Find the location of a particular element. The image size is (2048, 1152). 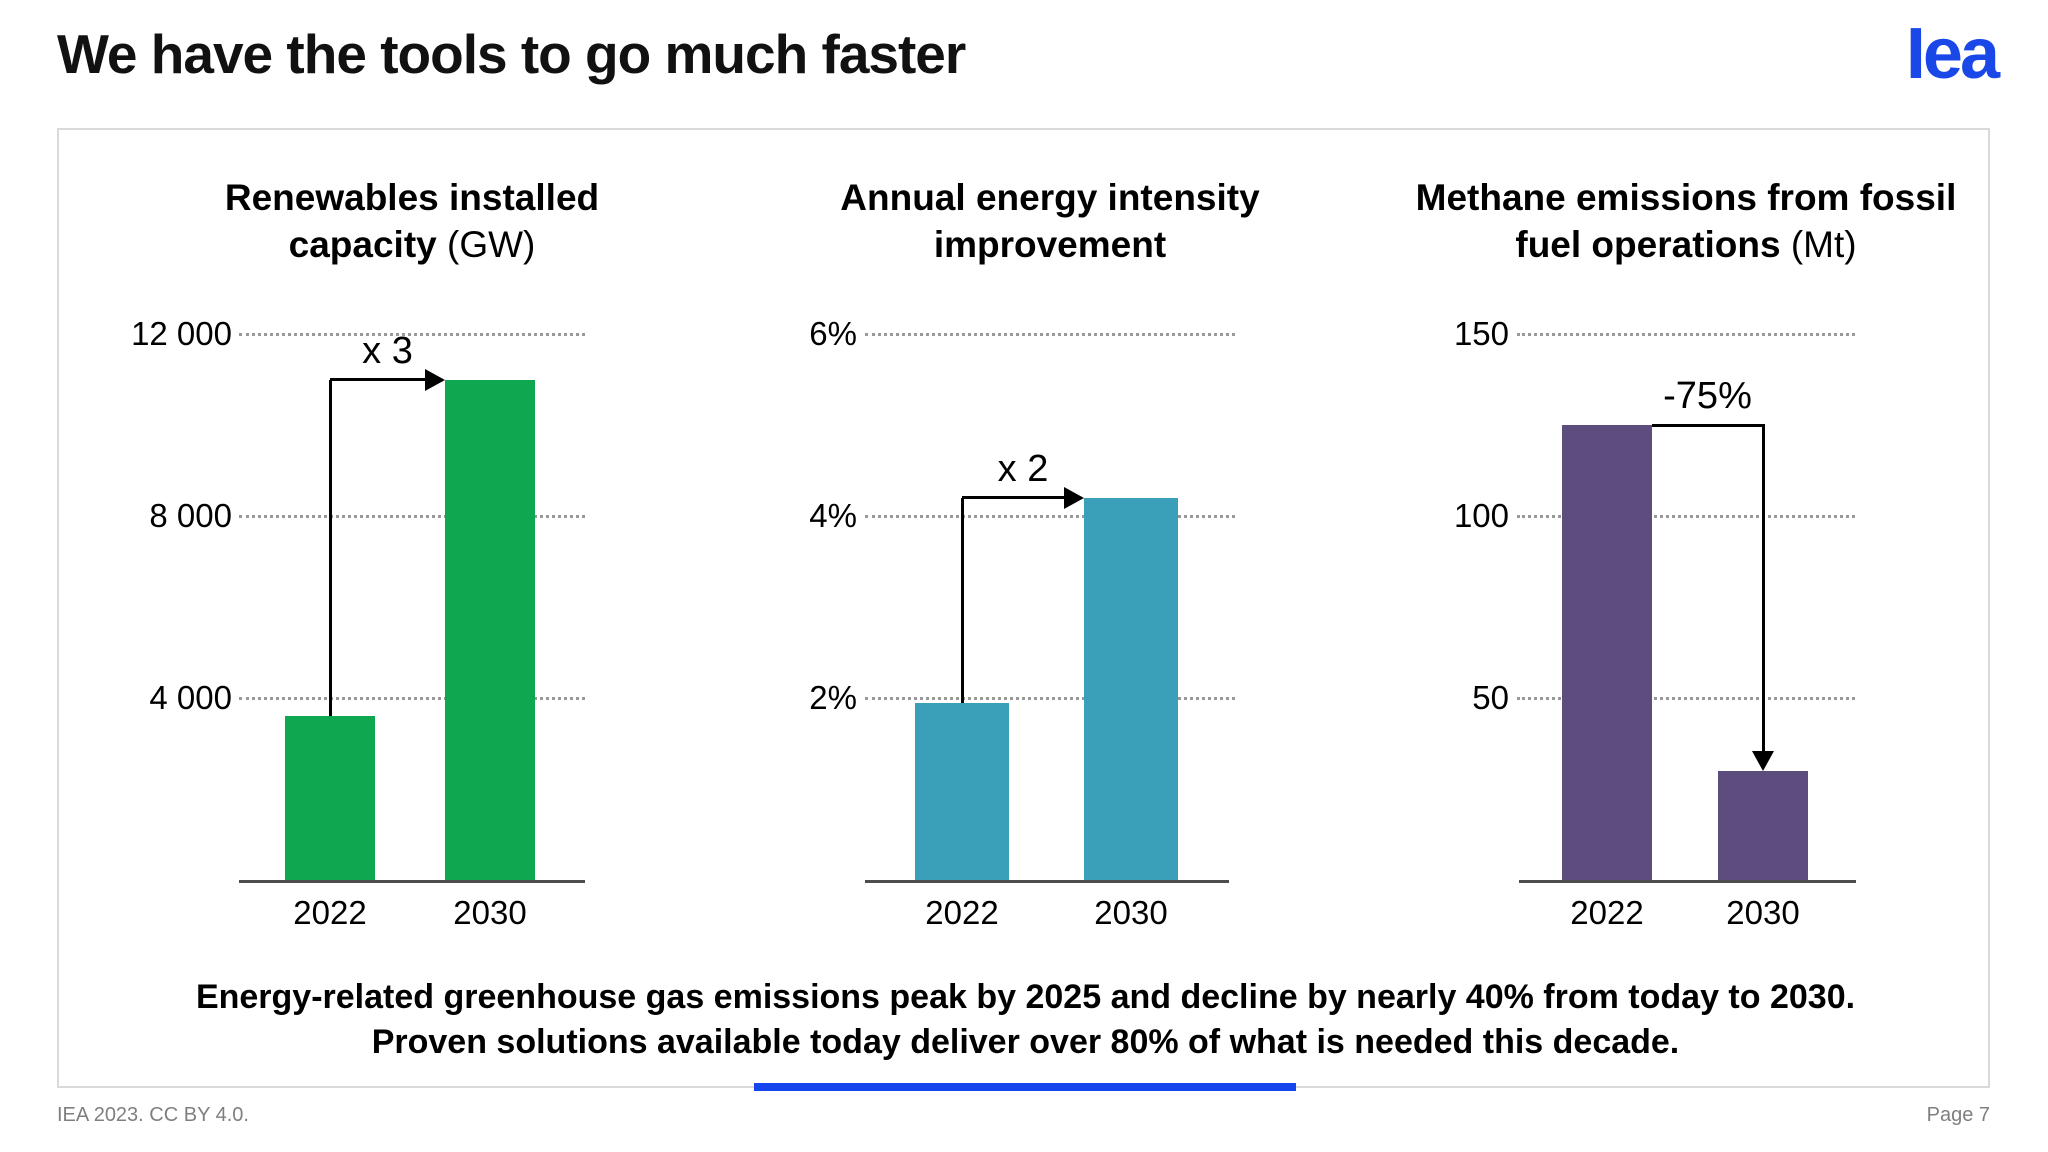

chart-title: Annual energy intensity improvement is located at coordinates (1050, 221).